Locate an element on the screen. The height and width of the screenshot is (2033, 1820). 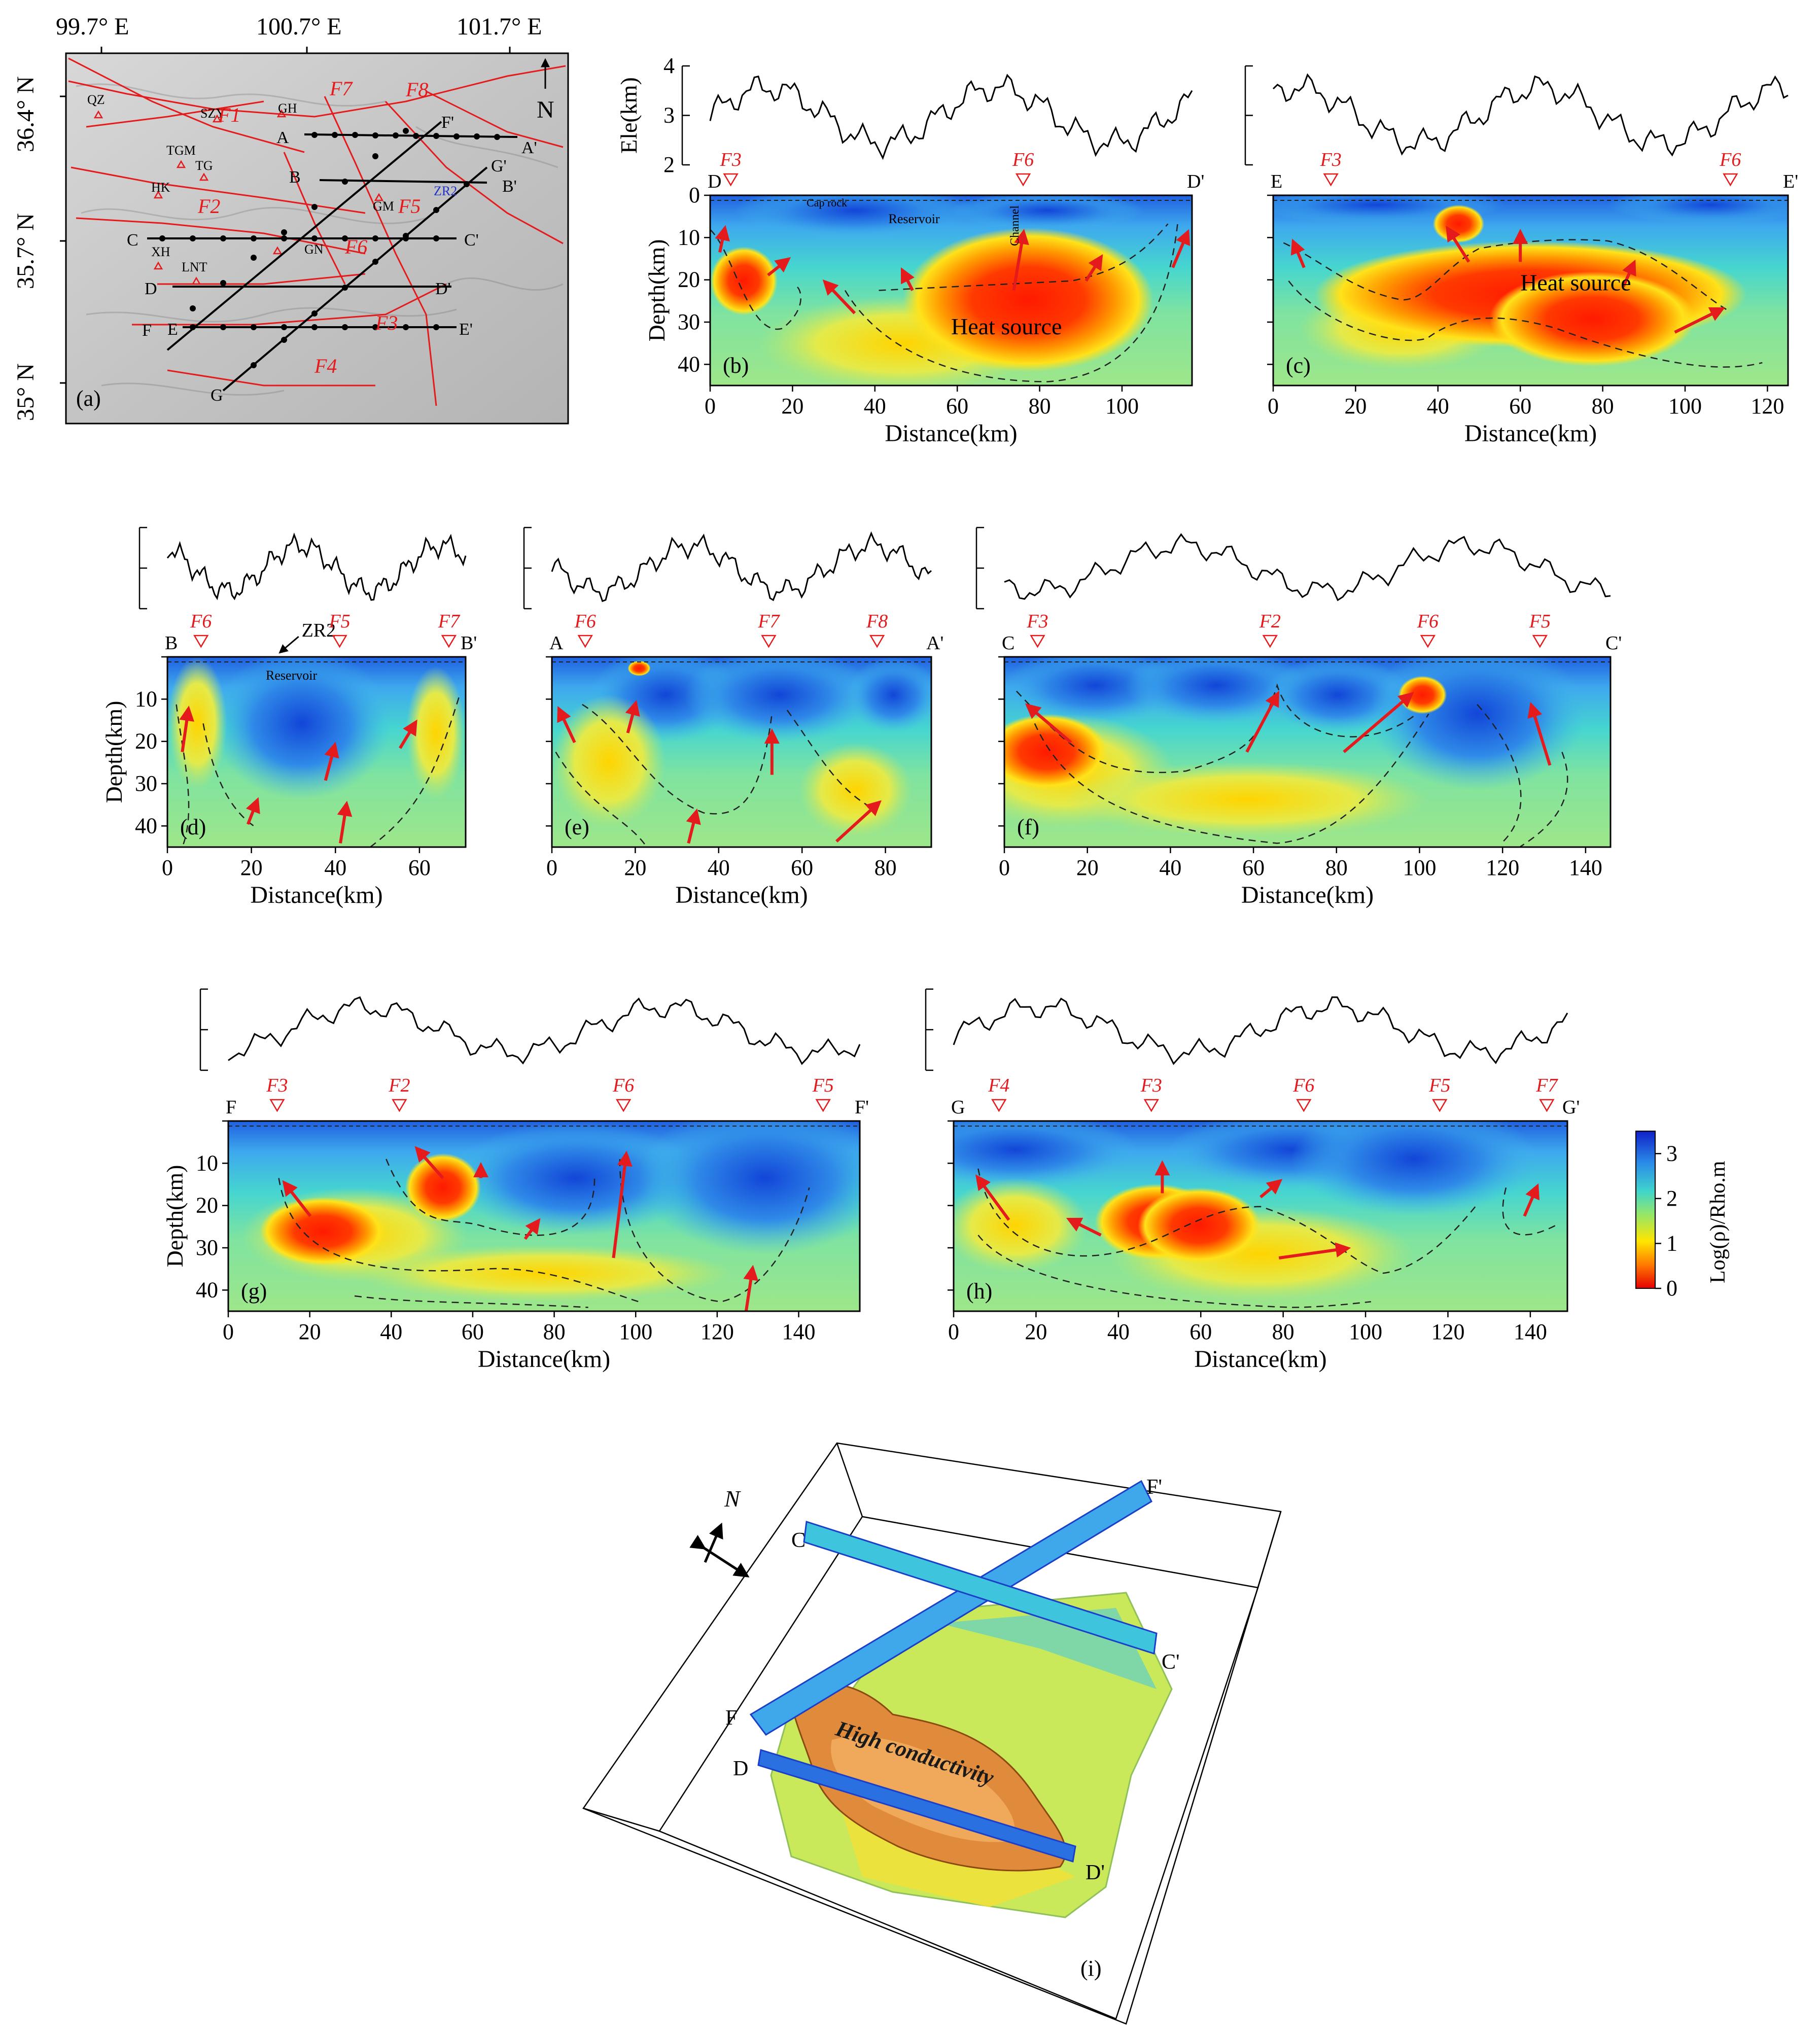
slice-c-c is located at coordinates (981, 1588).